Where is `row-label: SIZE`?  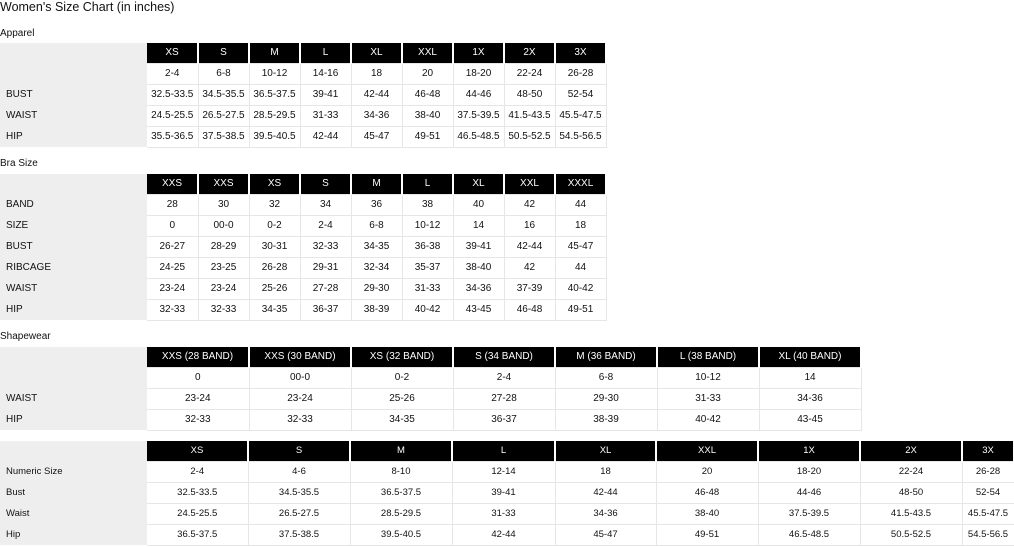
row-label: SIZE is located at coordinates (73, 225).